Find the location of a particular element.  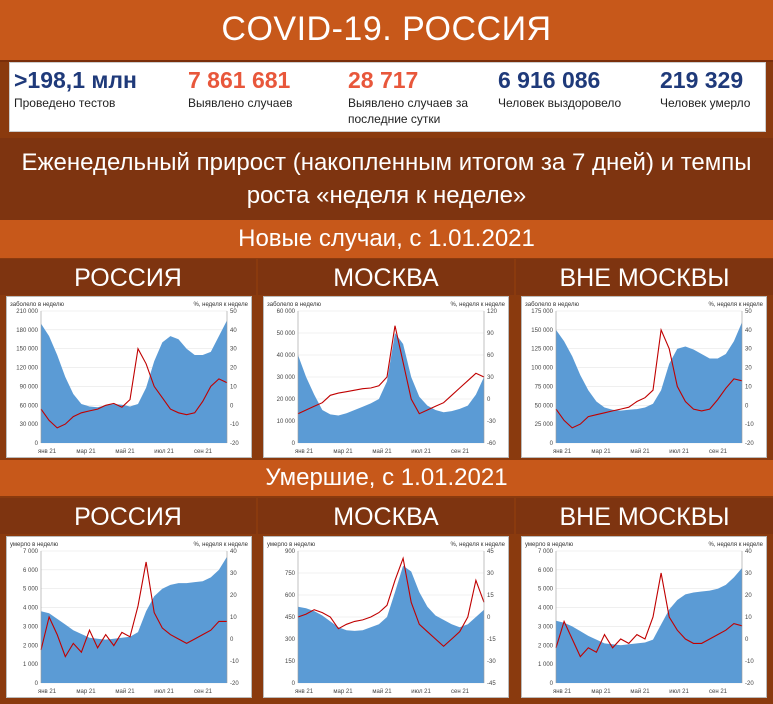

y-tick-right: 90 is located at coordinates (490, 334).